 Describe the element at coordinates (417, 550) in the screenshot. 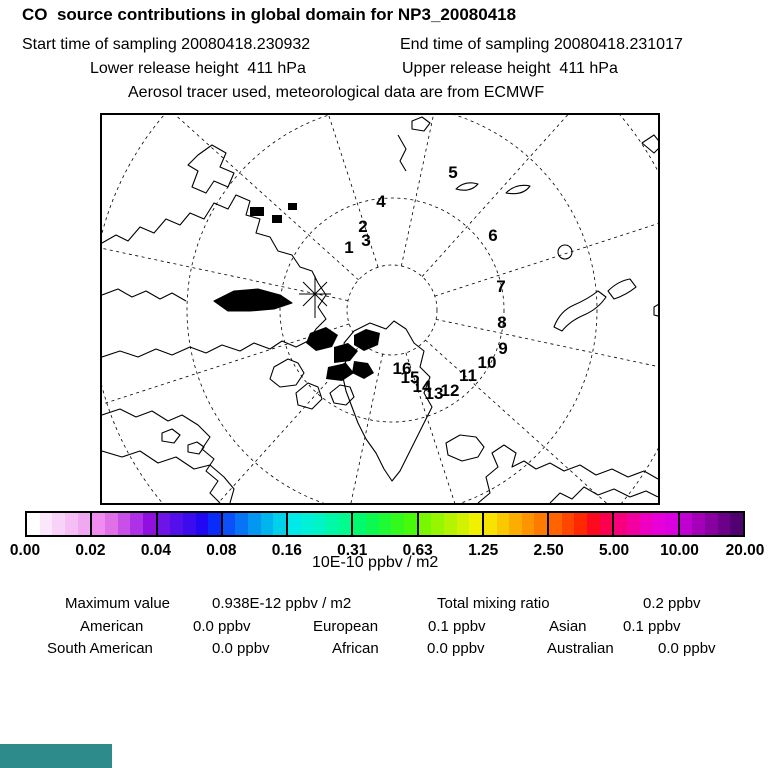

I see `colorbar-tick-label: 0.63` at that location.